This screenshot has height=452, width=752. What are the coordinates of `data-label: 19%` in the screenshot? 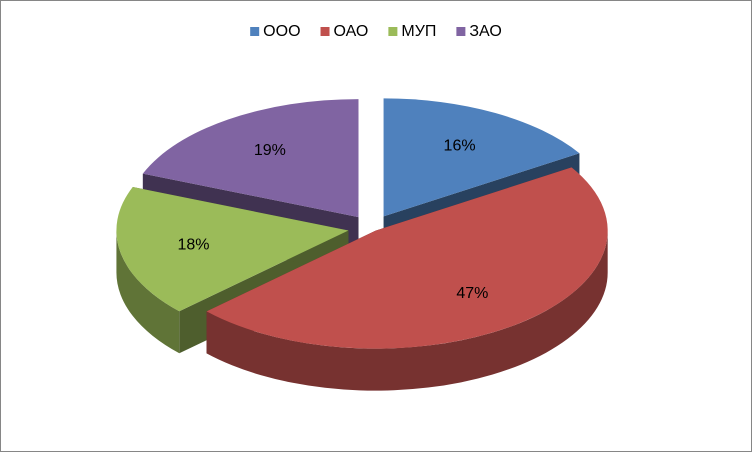 It's located at (270, 150).